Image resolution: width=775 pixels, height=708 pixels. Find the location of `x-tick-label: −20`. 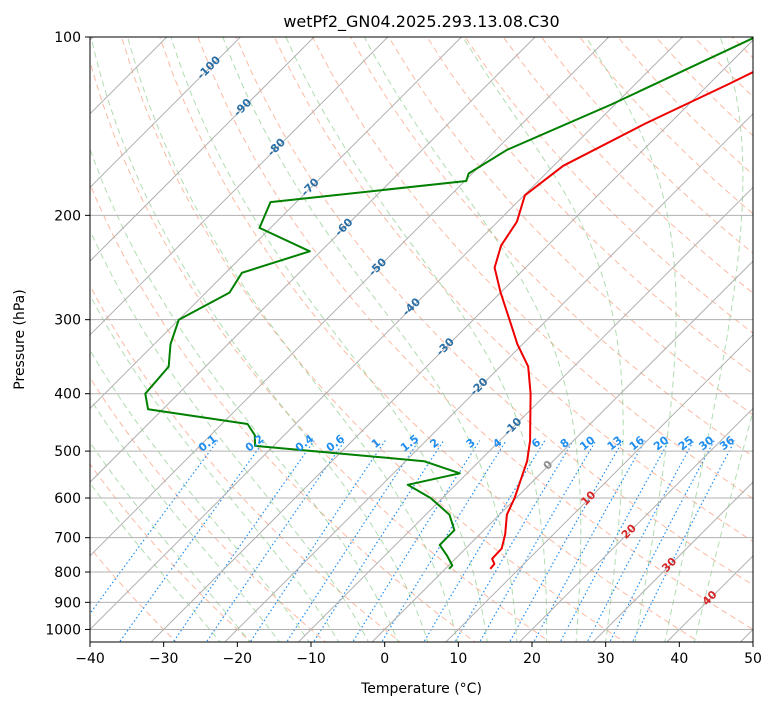

x-tick-label: −20 is located at coordinates (238, 659).